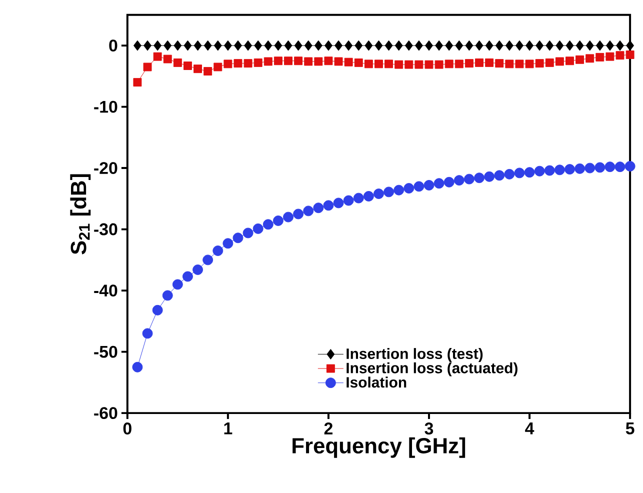 Image resolution: width=643 pixels, height=493 pixels. I want to click on y-tick-label: -30, so click(106, 229).